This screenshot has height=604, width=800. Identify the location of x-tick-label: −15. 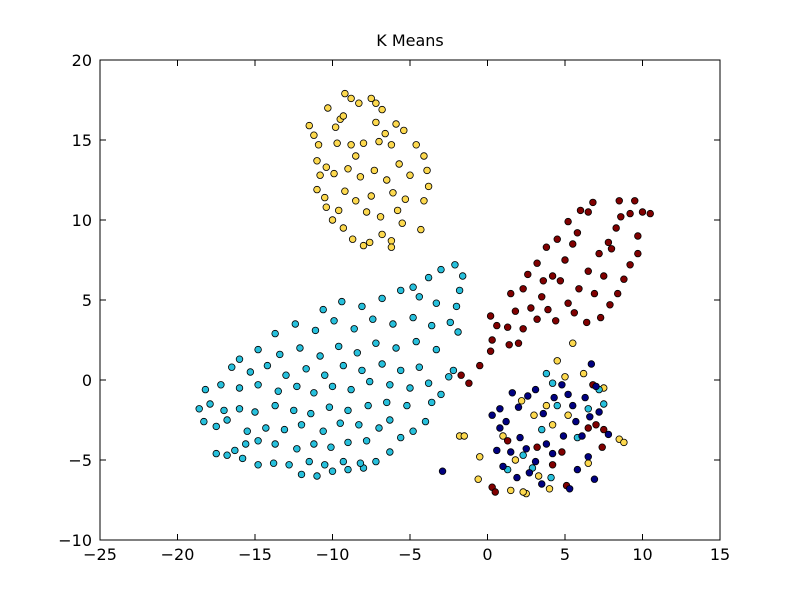
(255, 554).